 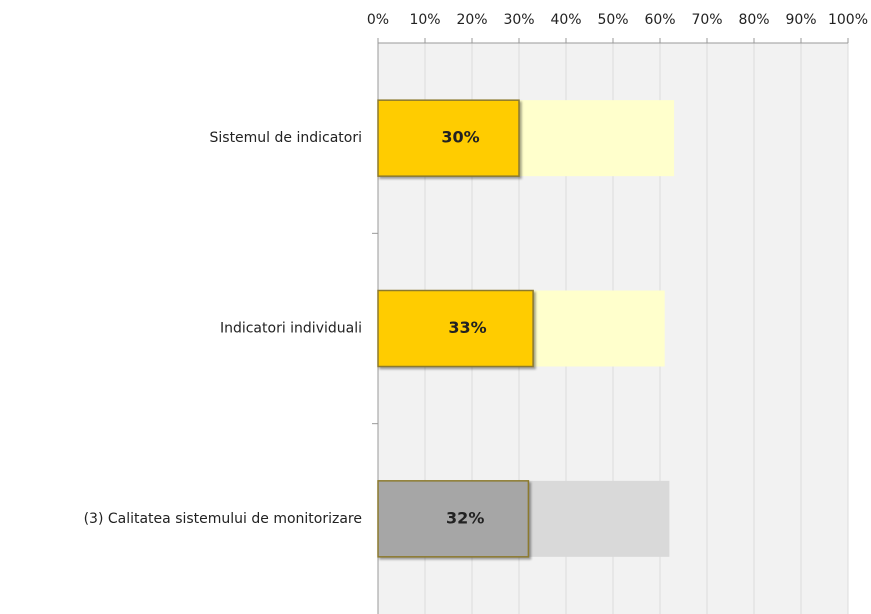 What do you see at coordinates (291, 329) in the screenshot?
I see `y-tick-label: Indicatori individuali` at bounding box center [291, 329].